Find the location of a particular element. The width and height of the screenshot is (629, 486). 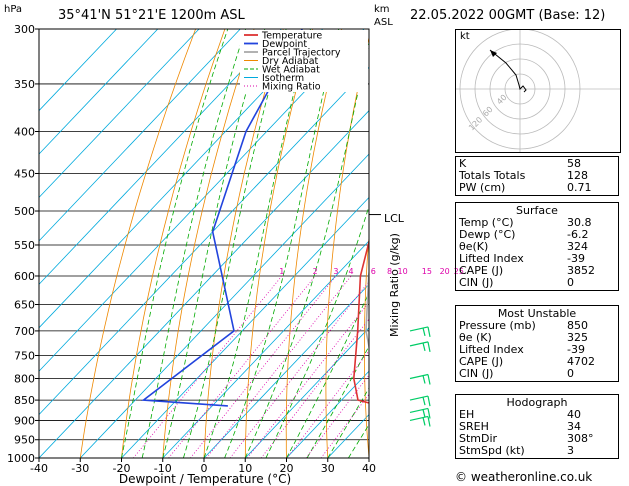

surface-title: Surface is located at coordinates (537, 210).